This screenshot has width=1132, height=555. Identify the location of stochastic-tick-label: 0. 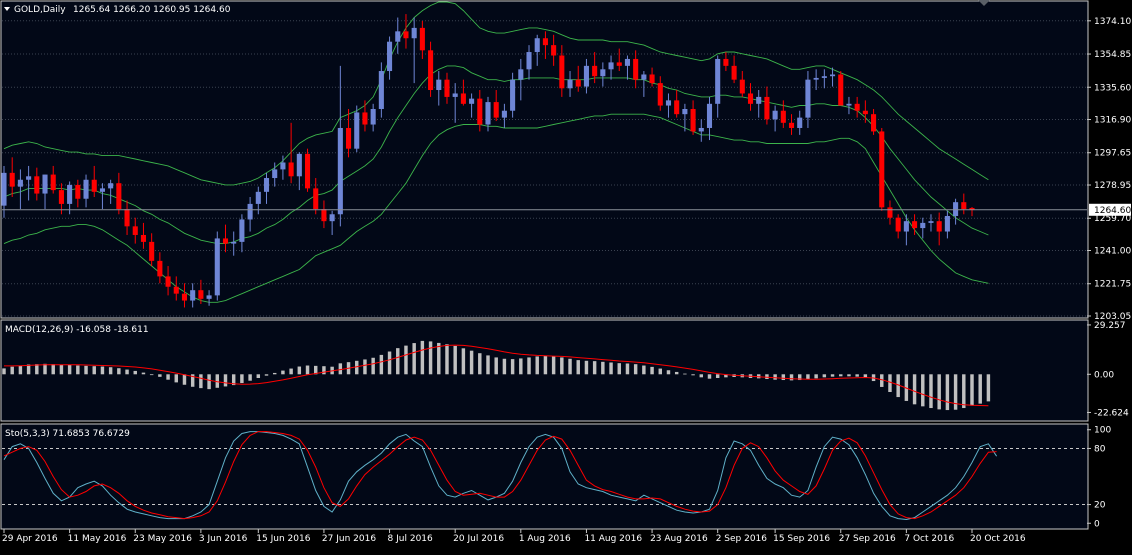
(1097, 524).